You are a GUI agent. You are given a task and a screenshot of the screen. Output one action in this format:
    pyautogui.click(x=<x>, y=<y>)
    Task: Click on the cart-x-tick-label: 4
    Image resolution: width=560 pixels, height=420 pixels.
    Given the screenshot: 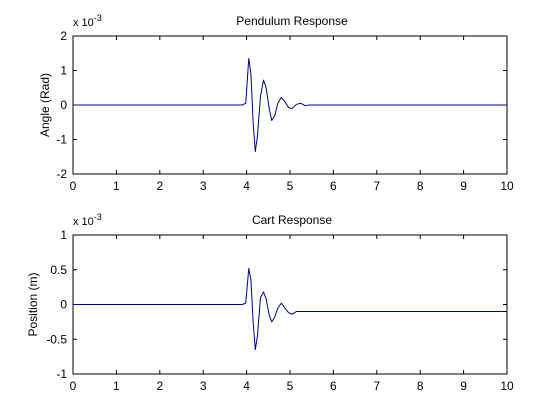 What is the action you would take?
    pyautogui.click(x=246, y=386)
    